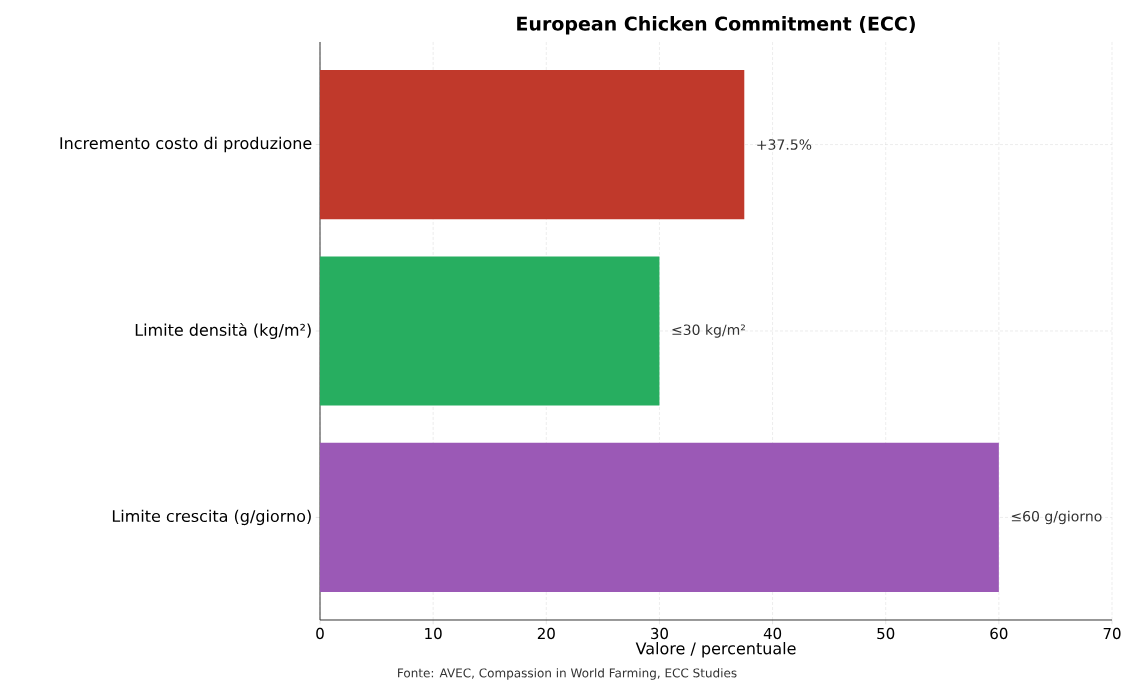 The height and width of the screenshot is (682, 1126). I want to click on source-note: Fonte: AVEC, Compassion in World Farming, ECC Studies, so click(567, 674).